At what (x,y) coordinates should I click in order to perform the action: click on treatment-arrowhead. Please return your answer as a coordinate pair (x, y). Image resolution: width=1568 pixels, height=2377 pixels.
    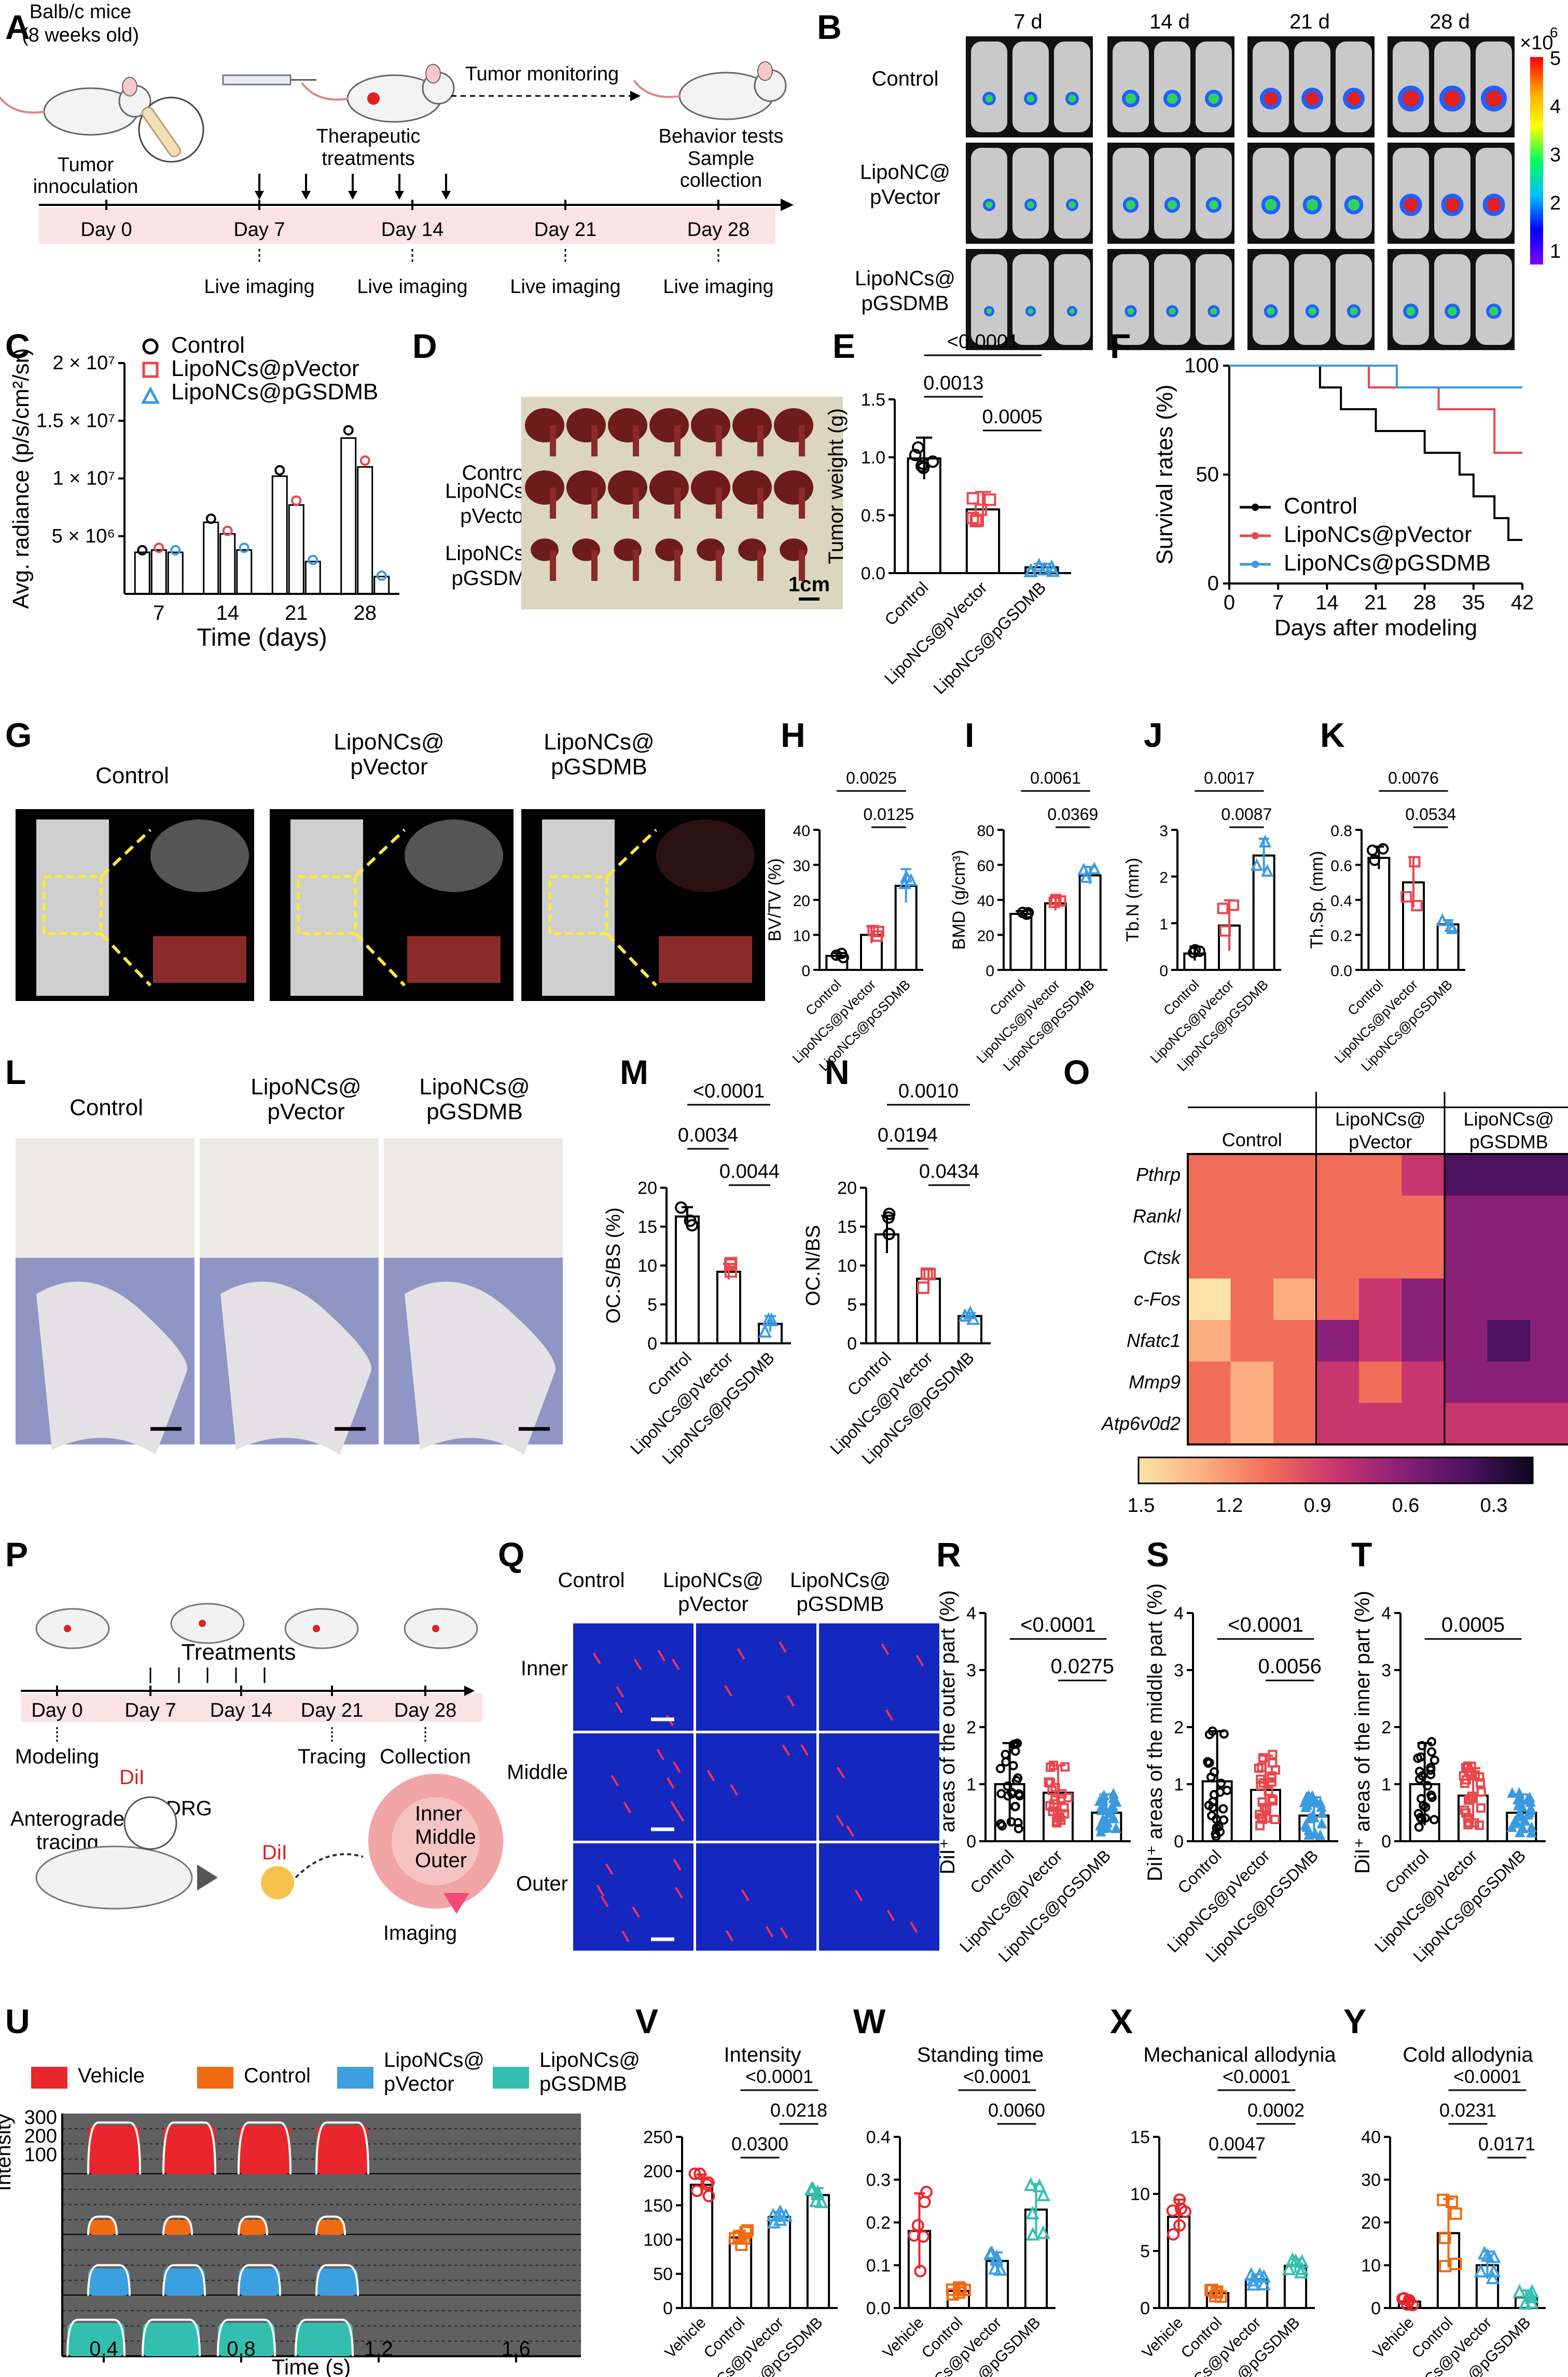
    Looking at the image, I should click on (259, 195).